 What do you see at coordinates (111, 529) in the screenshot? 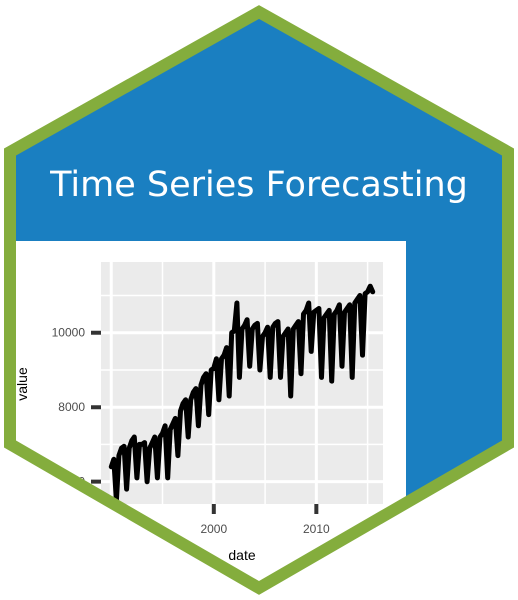
I see `x-tick-label: 1990` at bounding box center [111, 529].